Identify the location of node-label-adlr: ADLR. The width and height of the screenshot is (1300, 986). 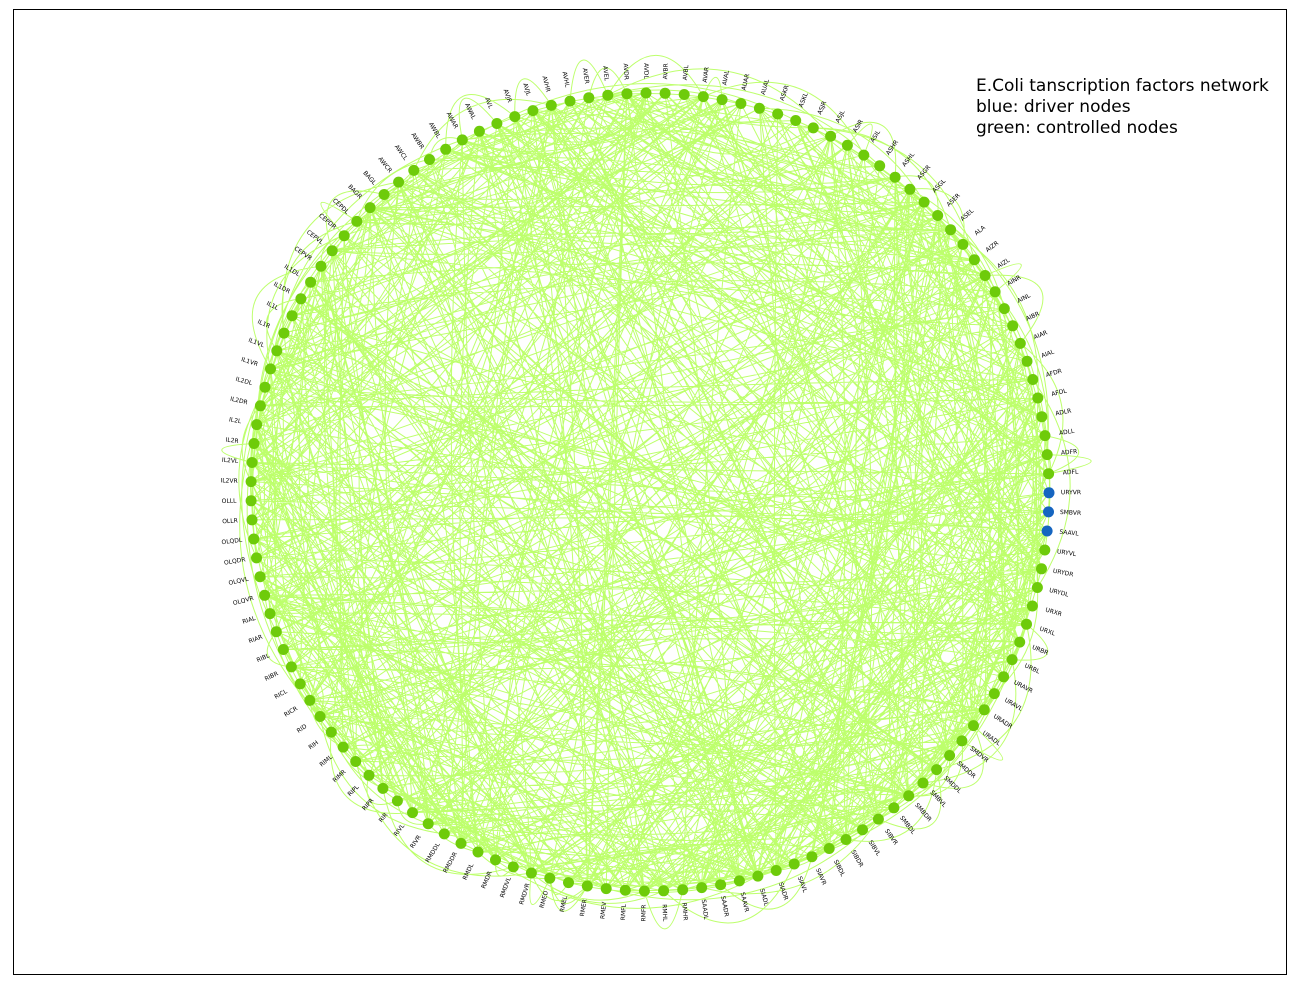
(1063, 413).